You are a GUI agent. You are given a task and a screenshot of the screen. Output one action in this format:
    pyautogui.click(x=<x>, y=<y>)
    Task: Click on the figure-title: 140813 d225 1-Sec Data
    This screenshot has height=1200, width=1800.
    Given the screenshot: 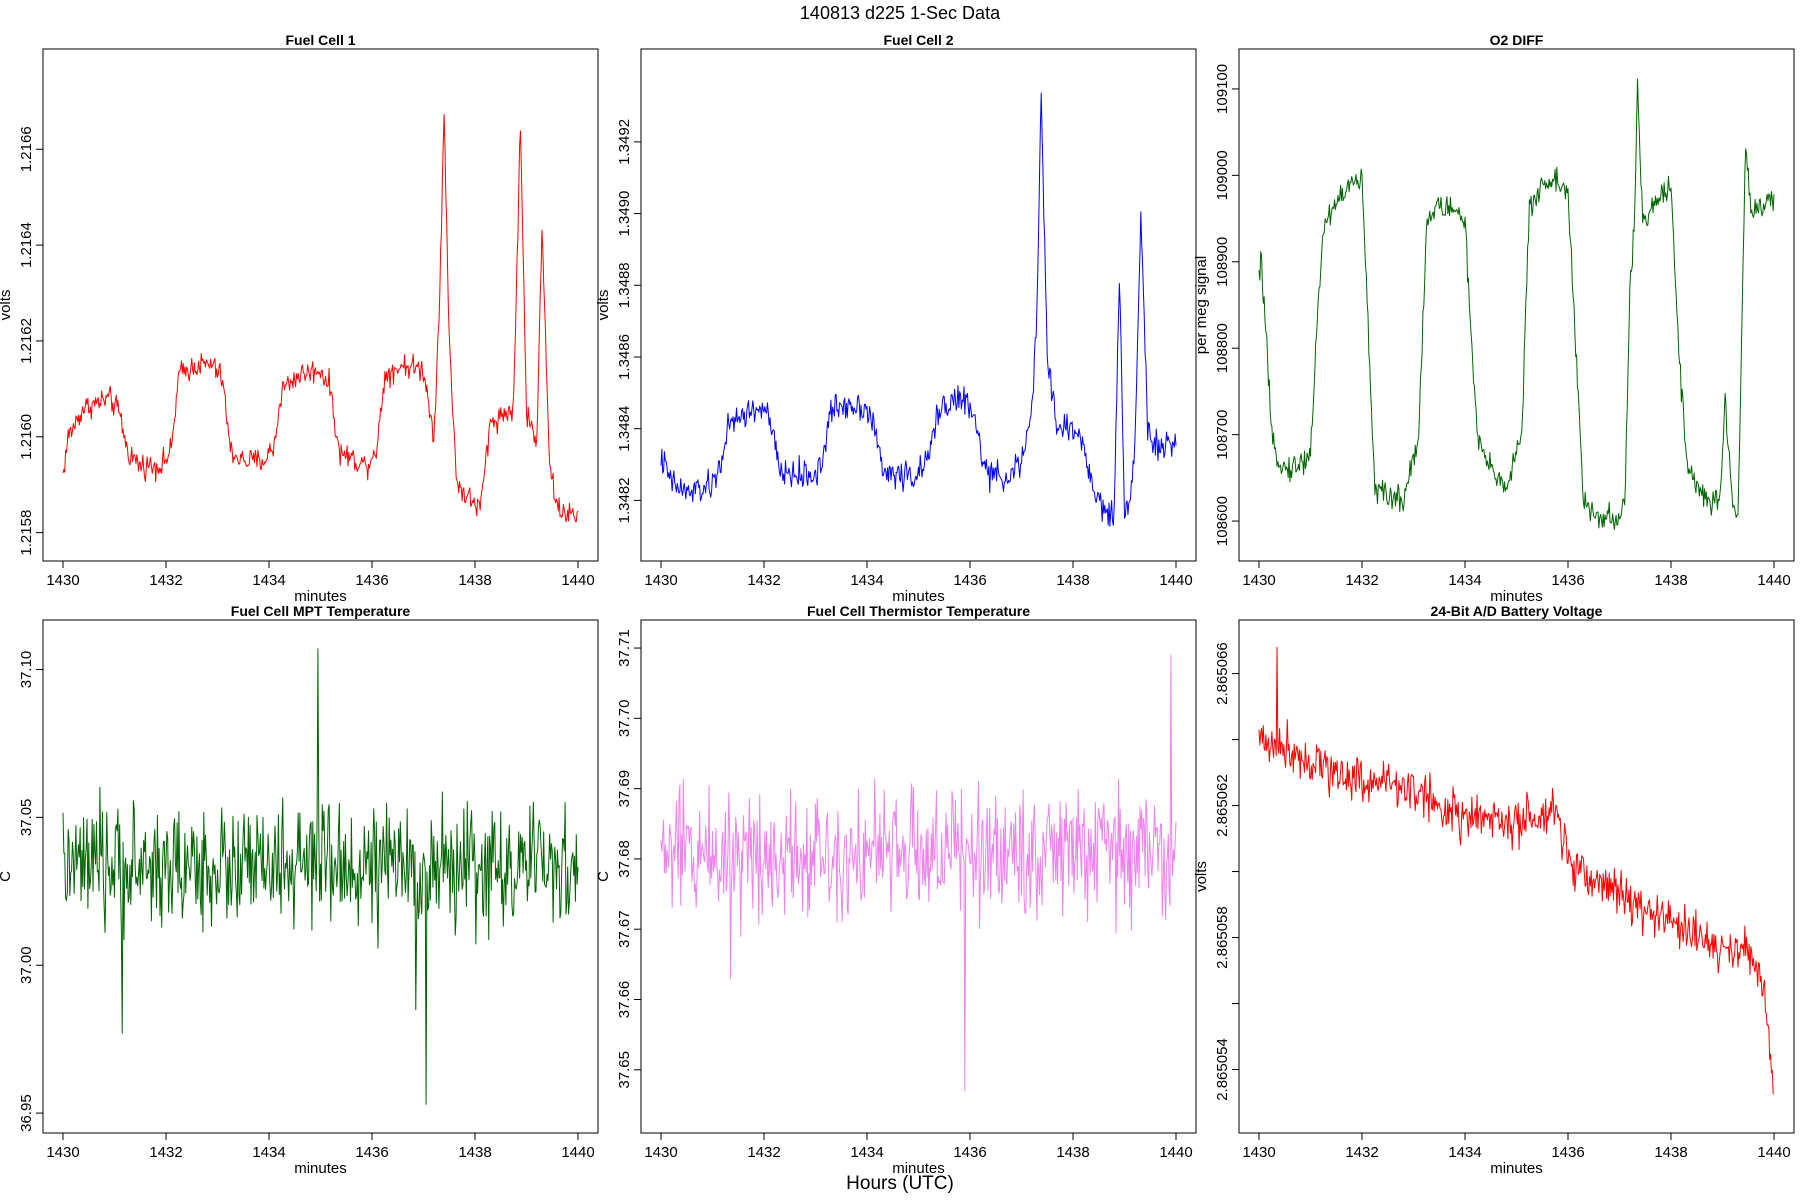 What is the action you would take?
    pyautogui.click(x=900, y=13)
    